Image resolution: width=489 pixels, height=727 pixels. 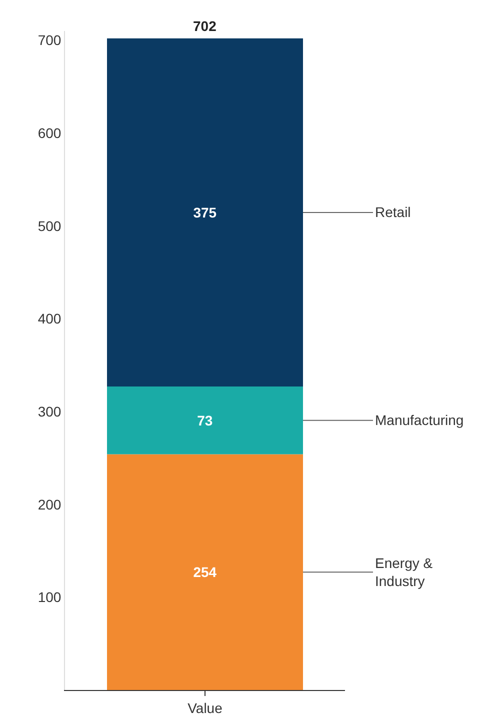 I want to click on y-tick-label: 200, so click(x=50, y=504).